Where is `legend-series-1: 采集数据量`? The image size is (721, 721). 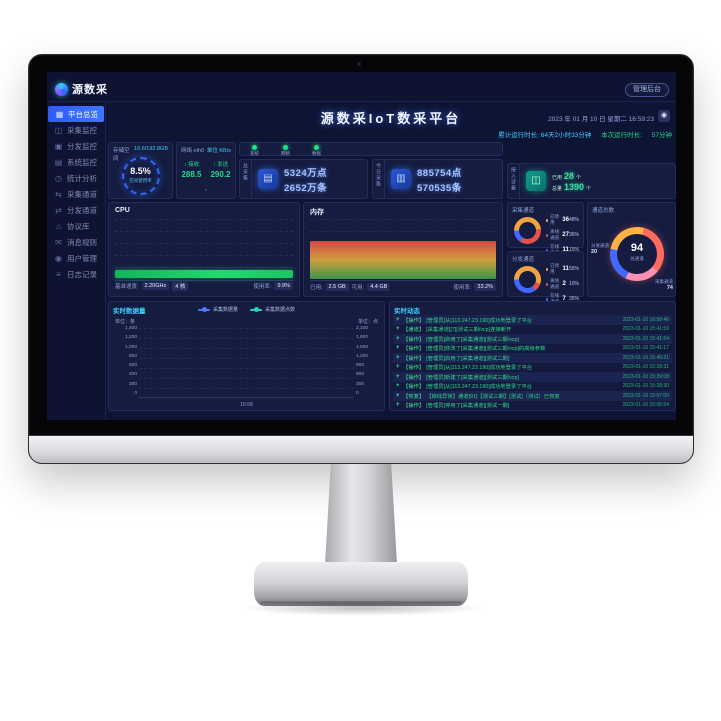 legend-series-1: 采集数据量 is located at coordinates (217, 309).